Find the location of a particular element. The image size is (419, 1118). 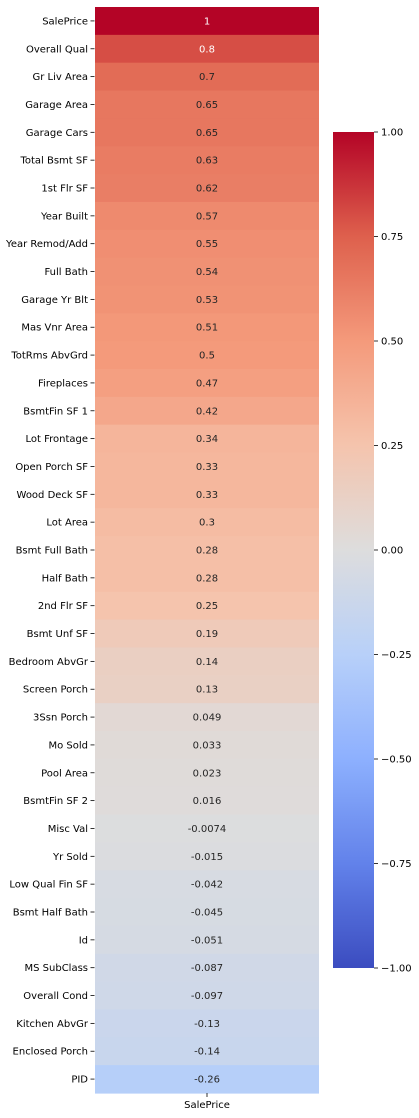

cell-value-label: 0.14 is located at coordinates (207, 662).